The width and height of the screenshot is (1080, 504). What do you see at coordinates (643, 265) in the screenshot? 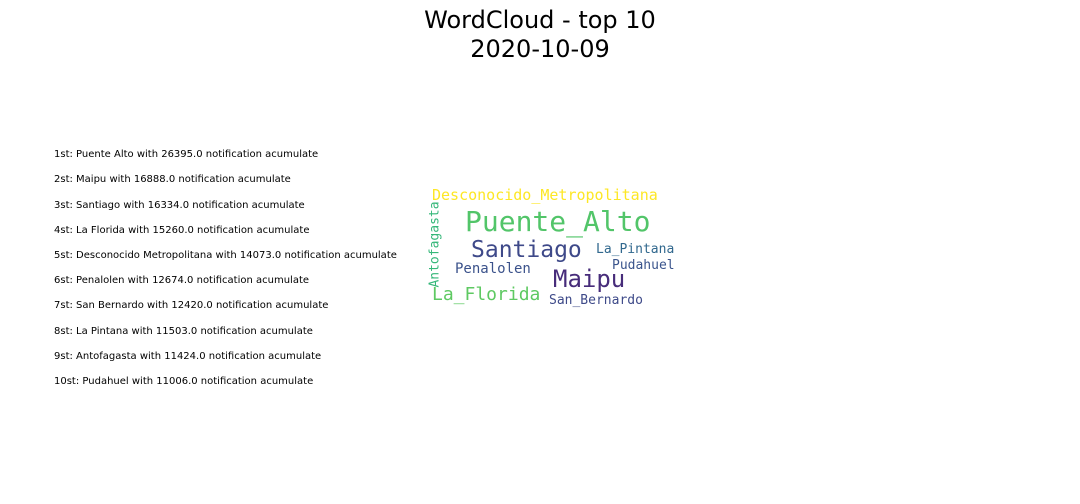
I see `cloud-word-pudahuel: Pudahuel` at bounding box center [643, 265].